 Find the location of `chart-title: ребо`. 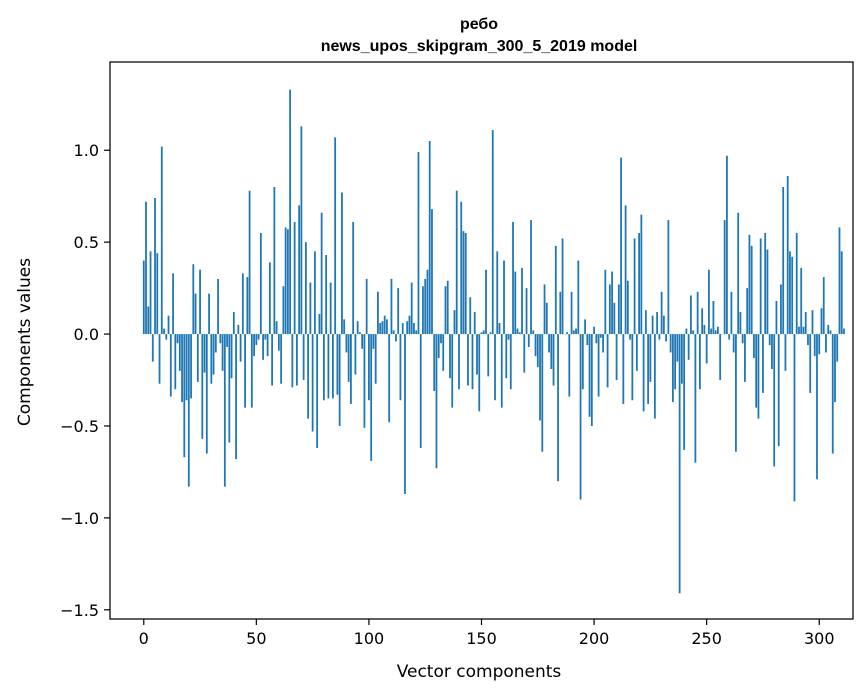

chart-title: ребо is located at coordinates (479, 24).